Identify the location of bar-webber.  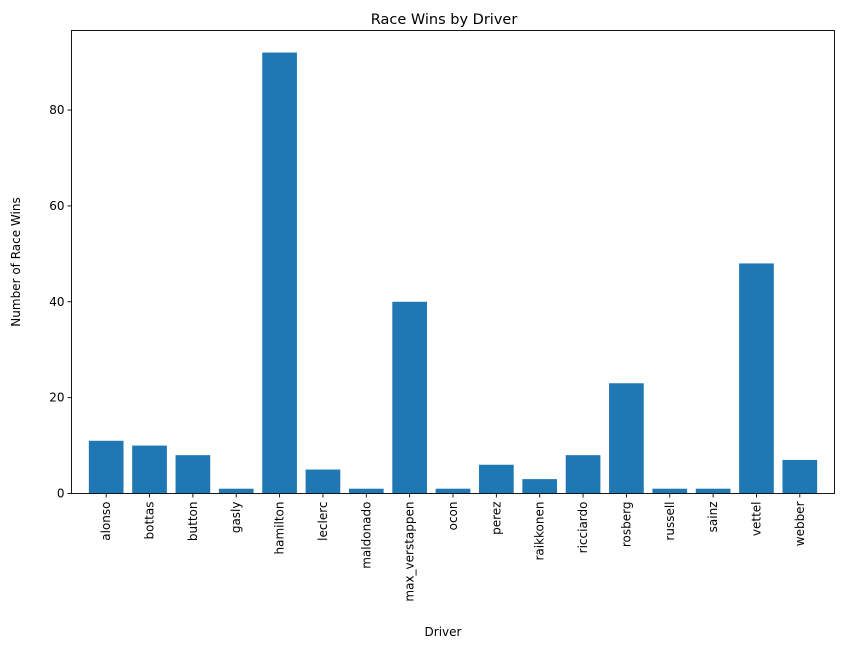
(800, 476).